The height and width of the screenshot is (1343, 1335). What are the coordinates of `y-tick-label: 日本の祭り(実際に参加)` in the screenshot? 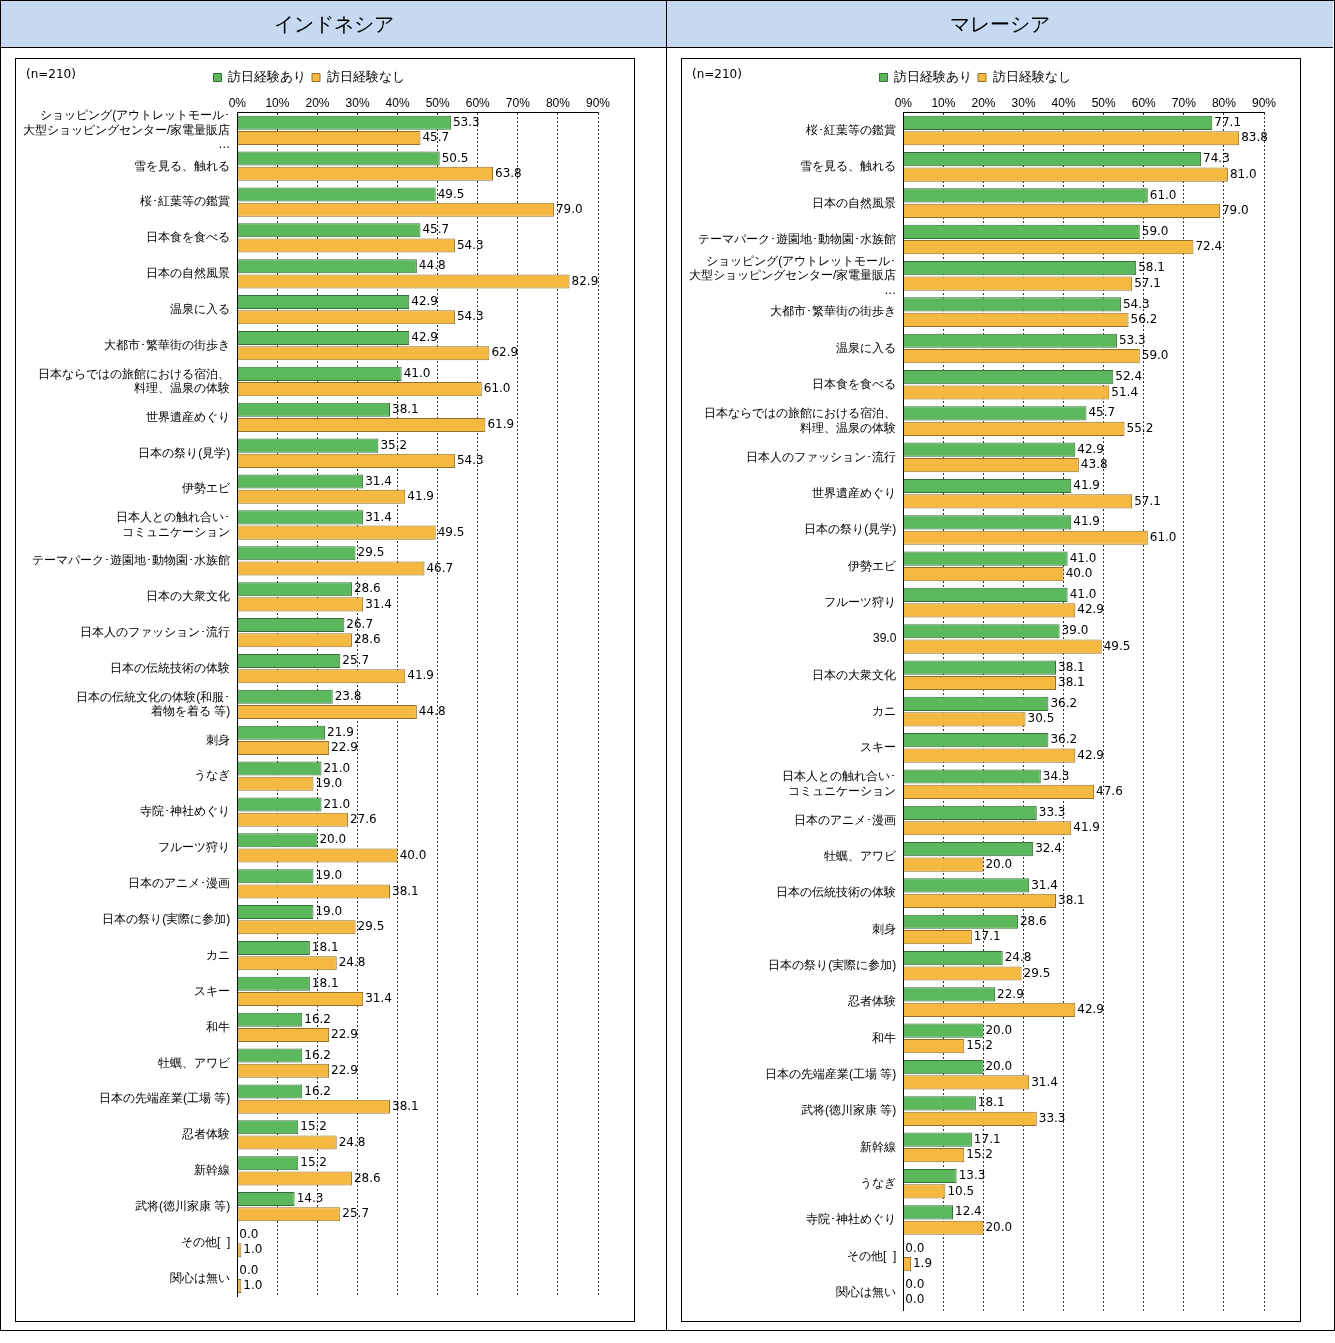 It's located at (832, 965).